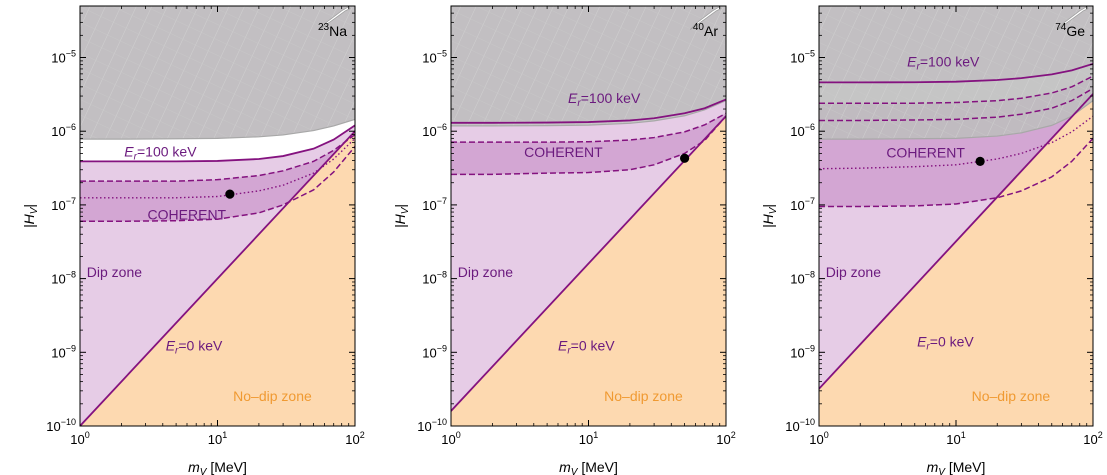 Image resolution: width=1107 pixels, height=475 pixels. Describe the element at coordinates (332, 30) in the screenshot. I see `nucleus-label: 23Na` at that location.